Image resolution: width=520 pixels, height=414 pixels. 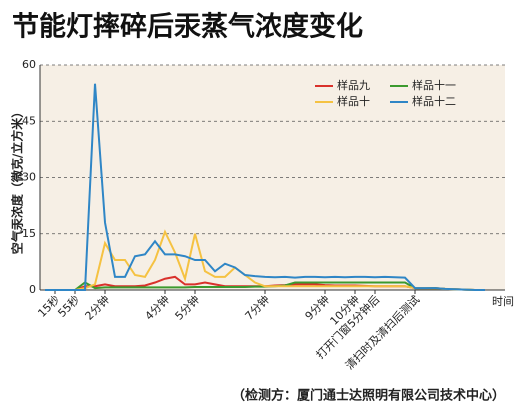 What do you see at coordinates (29, 177) in the screenshot?
I see `y-tick-label: 30` at bounding box center [29, 177].